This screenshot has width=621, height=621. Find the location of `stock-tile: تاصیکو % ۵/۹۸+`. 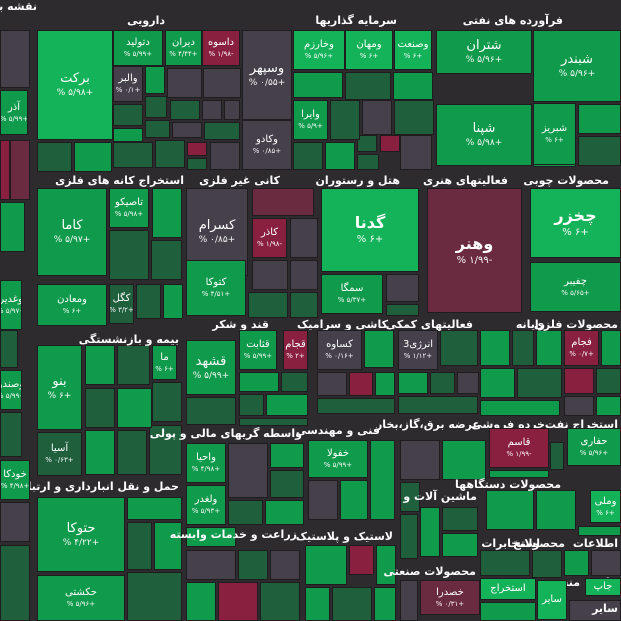

stock-tile: تاصیکو % ۵/۹۸+ is located at coordinates (129, 208).